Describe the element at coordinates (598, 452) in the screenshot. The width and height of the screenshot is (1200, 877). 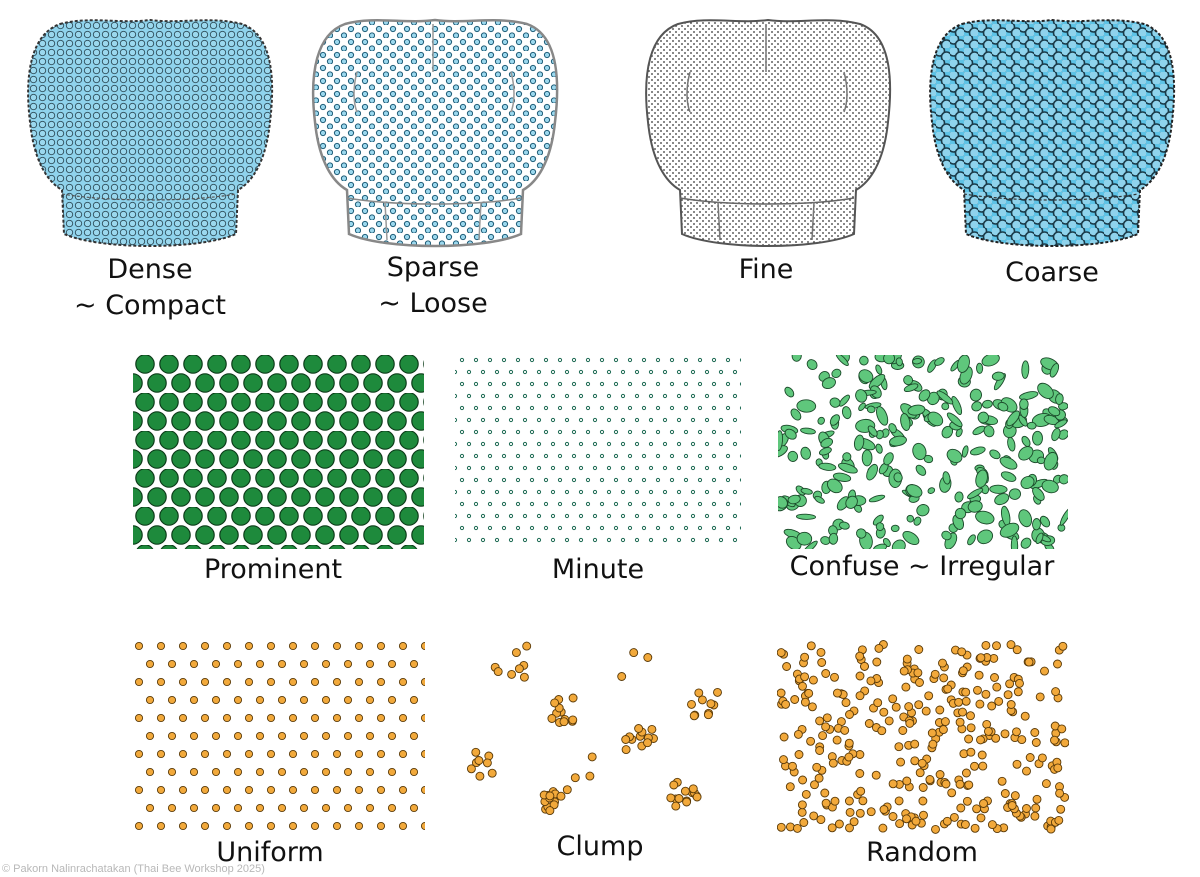
I see `minute-panel` at that location.